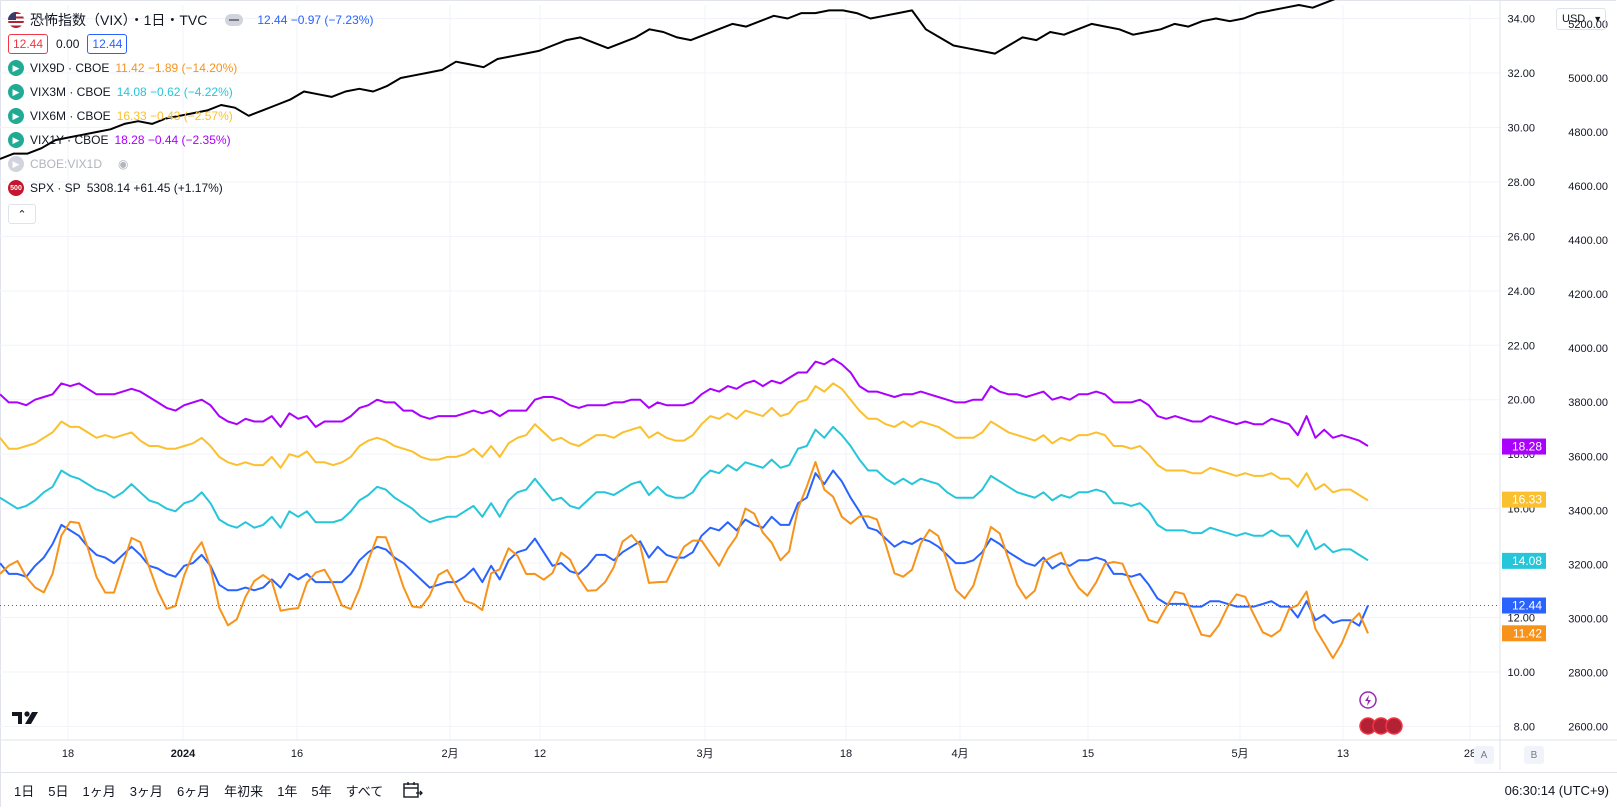  What do you see at coordinates (287, 791) in the screenshot?
I see `range-button: 1年` at bounding box center [287, 791].